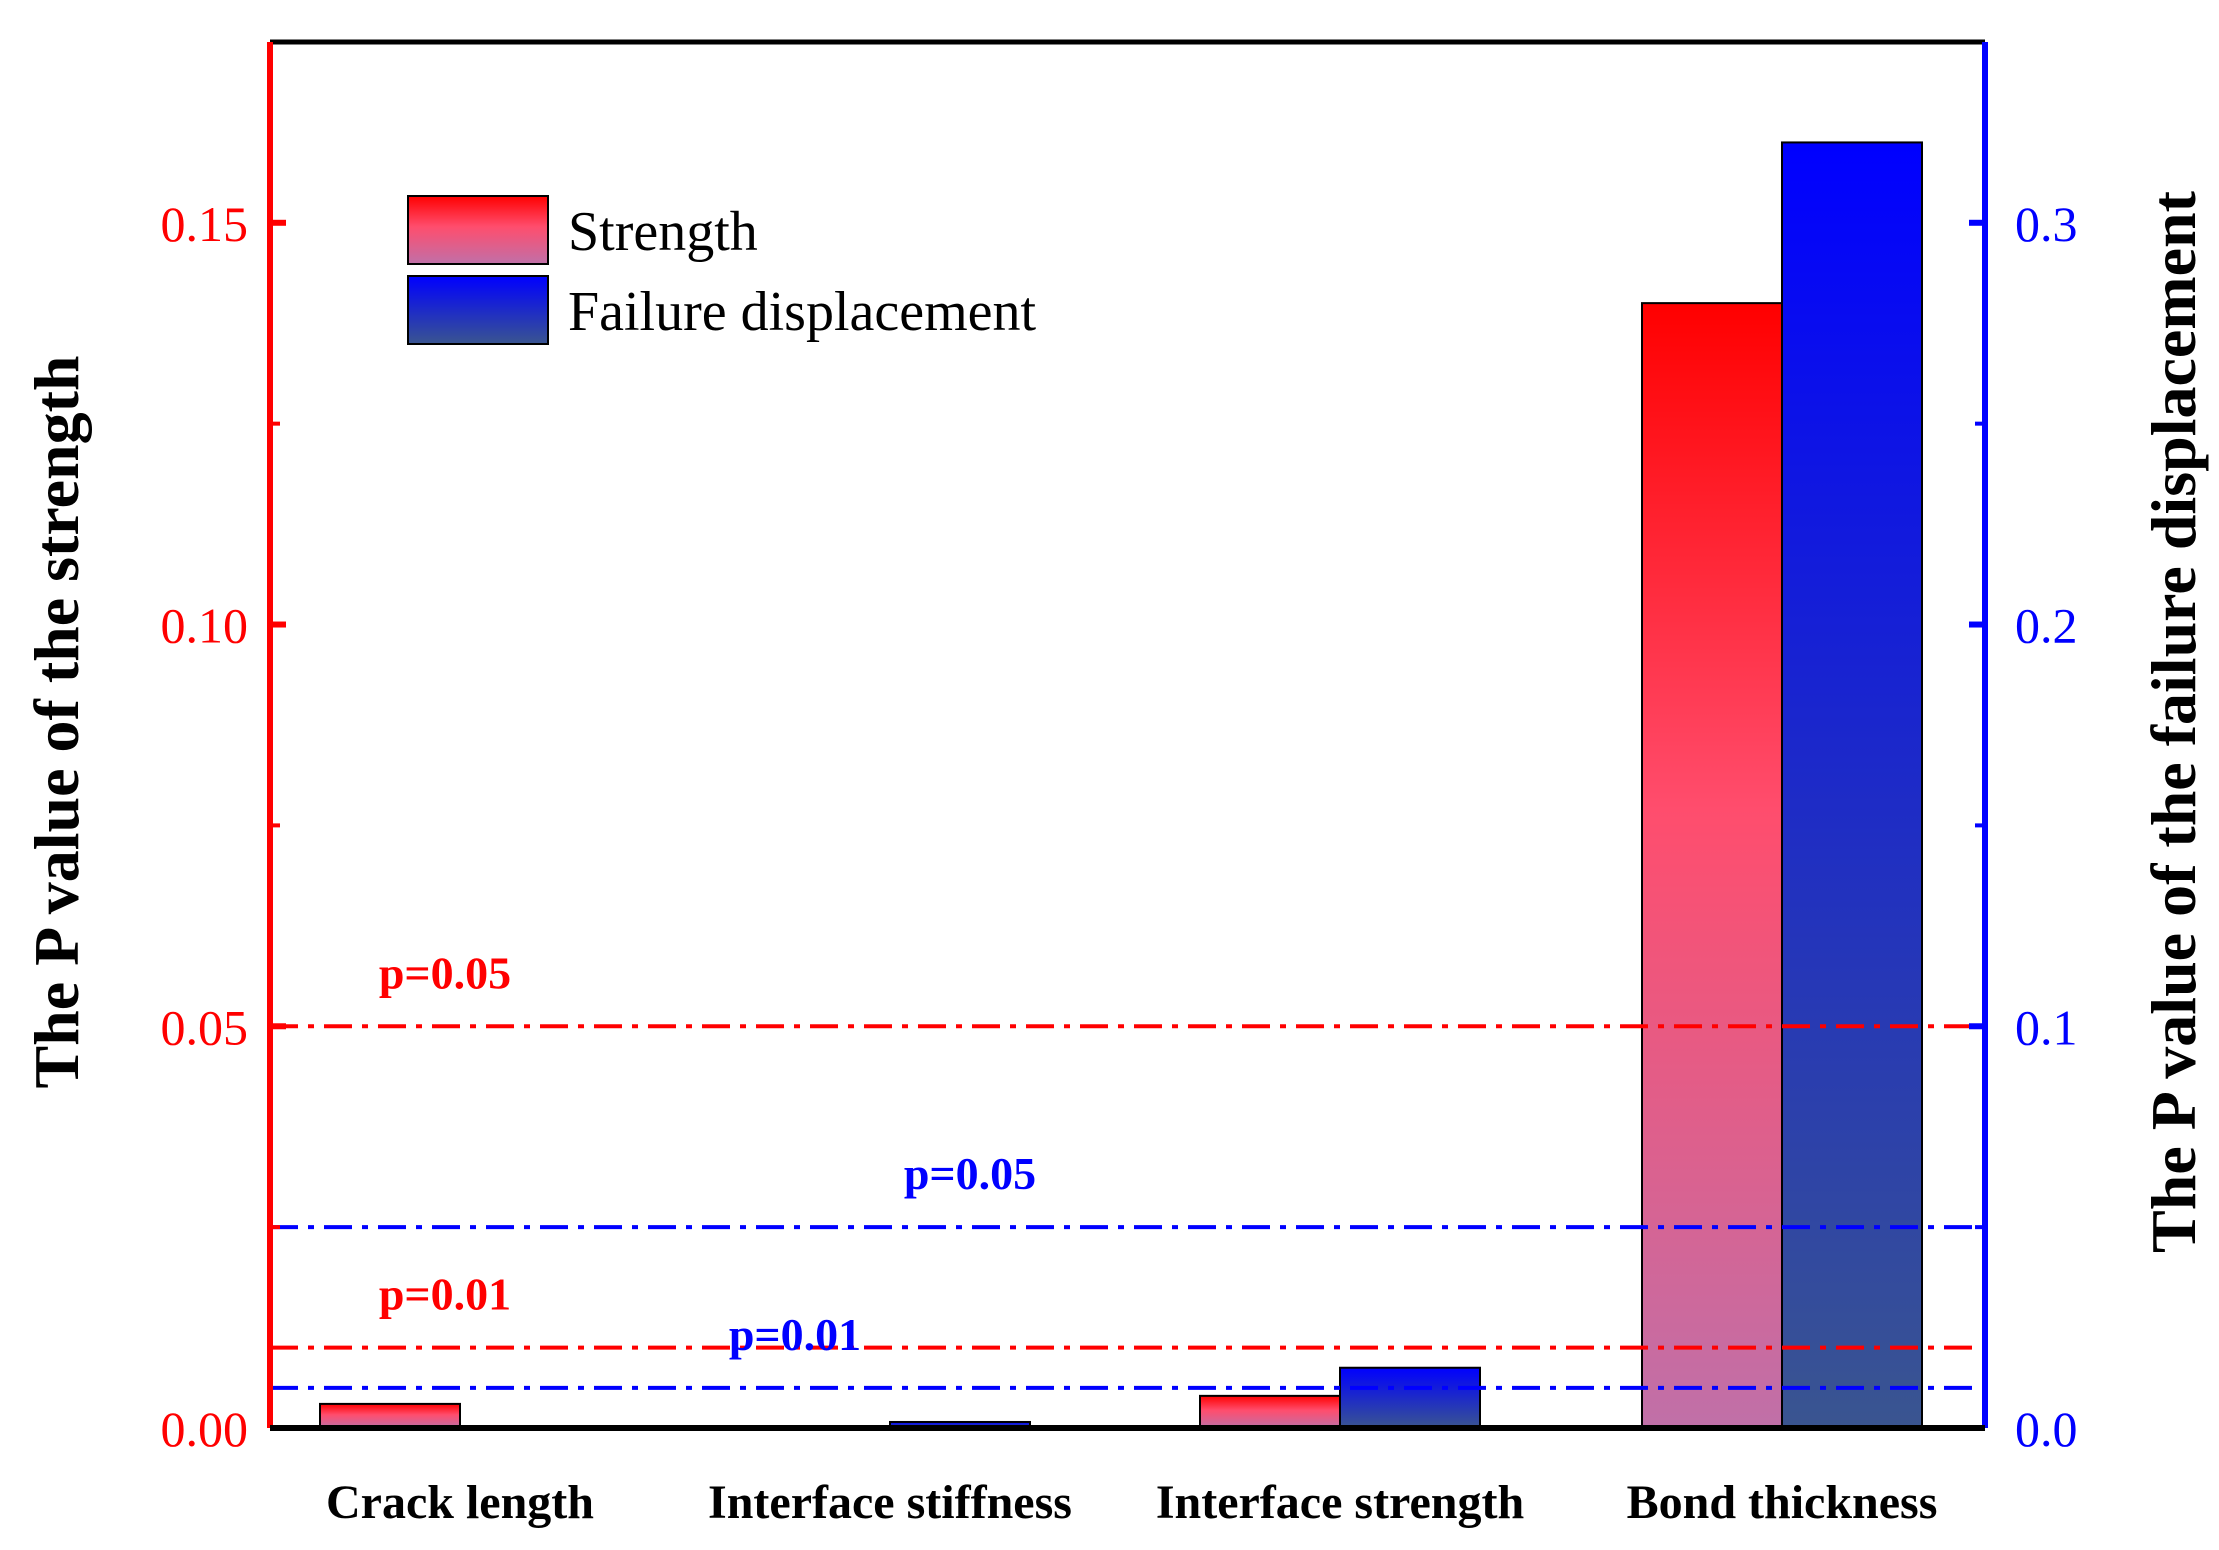 The image size is (2219, 1550). What do you see at coordinates (56, 721) in the screenshot?
I see `left-axis-title: The P value of the strength` at bounding box center [56, 721].